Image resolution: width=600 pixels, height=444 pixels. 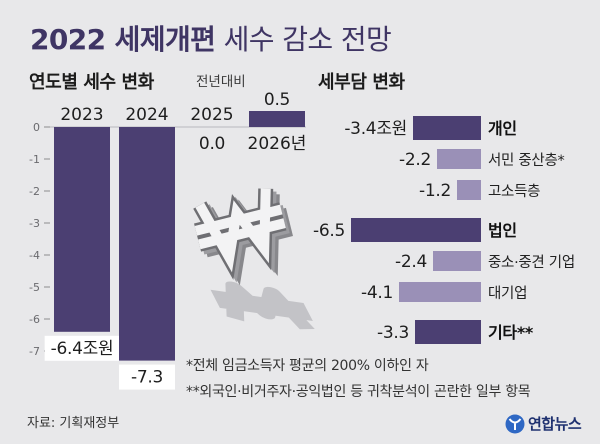 What do you see at coordinates (34, 351) in the screenshot?
I see `y-tick-label: -7` at bounding box center [34, 351].